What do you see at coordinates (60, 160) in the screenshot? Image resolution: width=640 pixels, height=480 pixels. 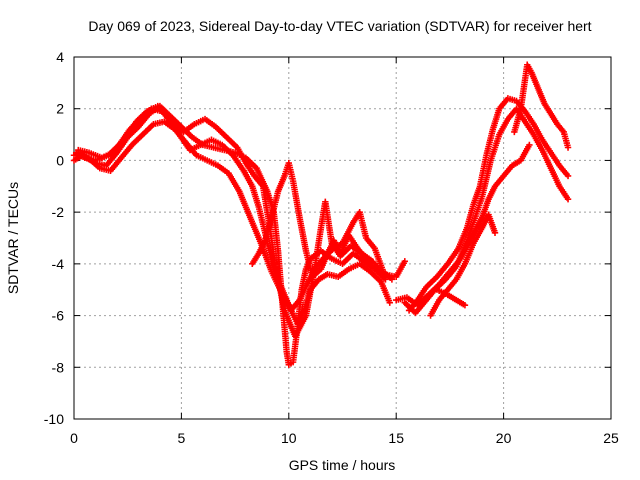 I see `y-tick-label: 0` at bounding box center [60, 160].